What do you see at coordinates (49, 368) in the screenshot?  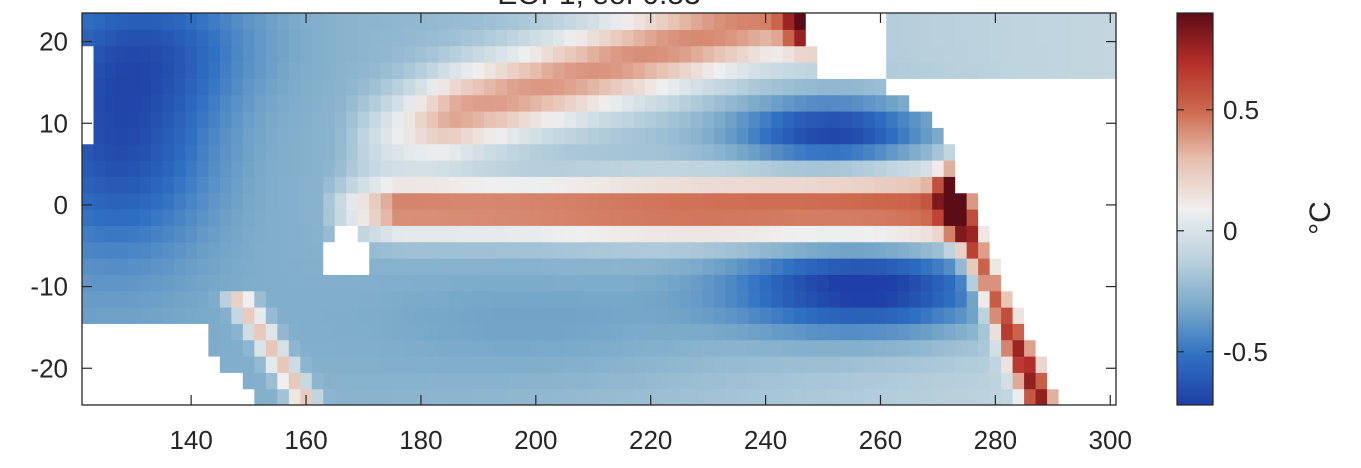 I see `y-tick-label: -20` at bounding box center [49, 368].